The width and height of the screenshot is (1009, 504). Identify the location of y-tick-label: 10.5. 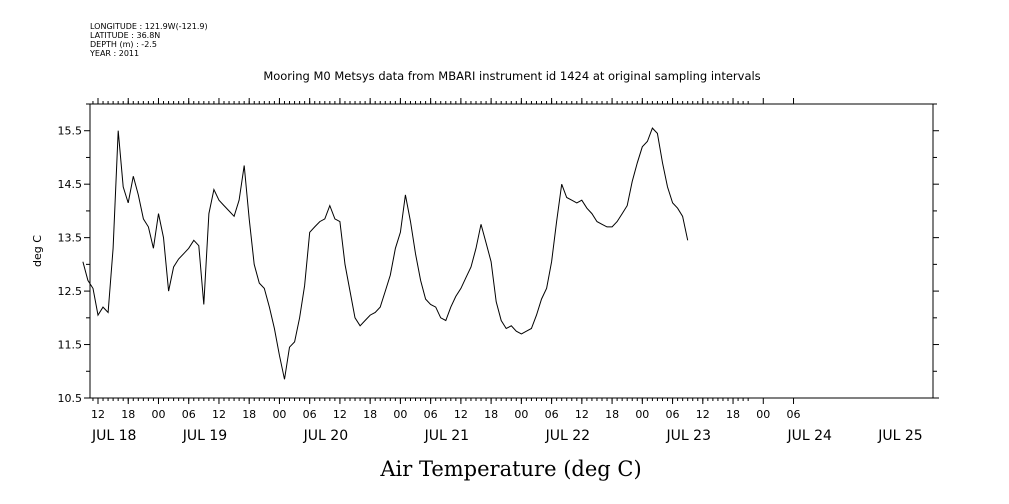
(70, 398).